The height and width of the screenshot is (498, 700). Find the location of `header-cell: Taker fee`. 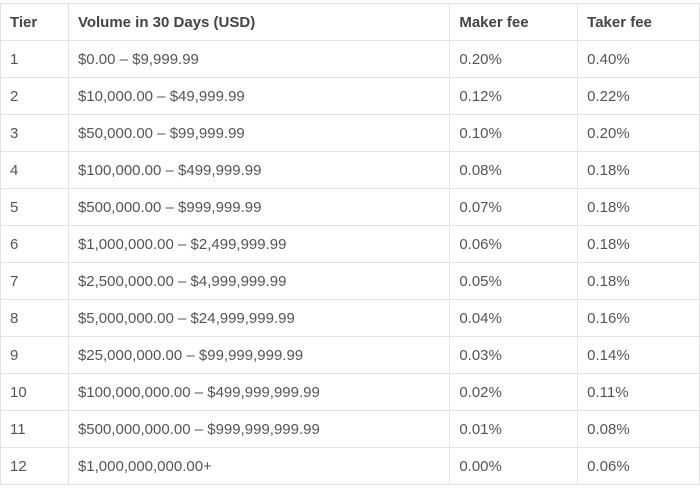

header-cell: Taker fee is located at coordinates (638, 22).